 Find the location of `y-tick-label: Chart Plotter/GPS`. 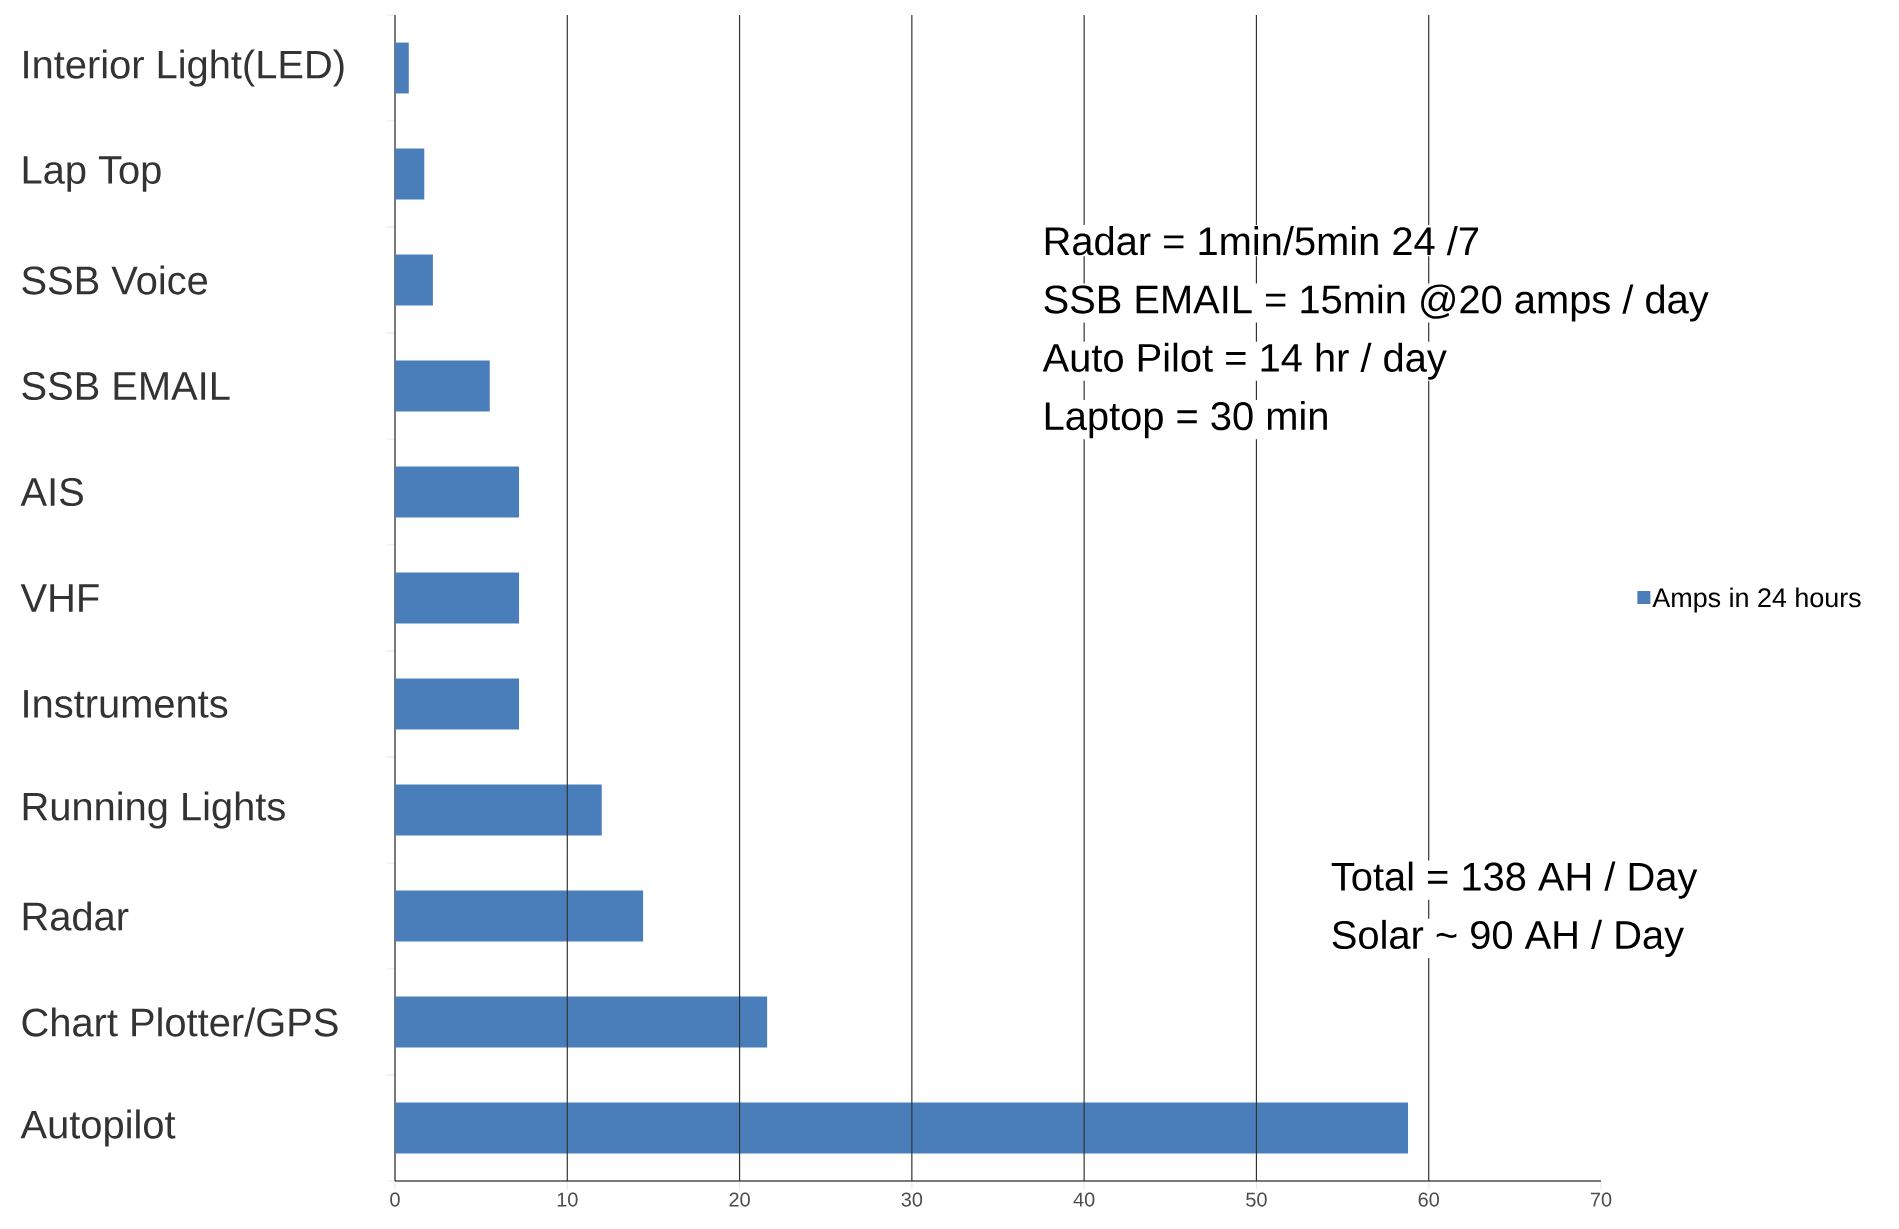

y-tick-label: Chart Plotter/GPS is located at coordinates (180, 1022).